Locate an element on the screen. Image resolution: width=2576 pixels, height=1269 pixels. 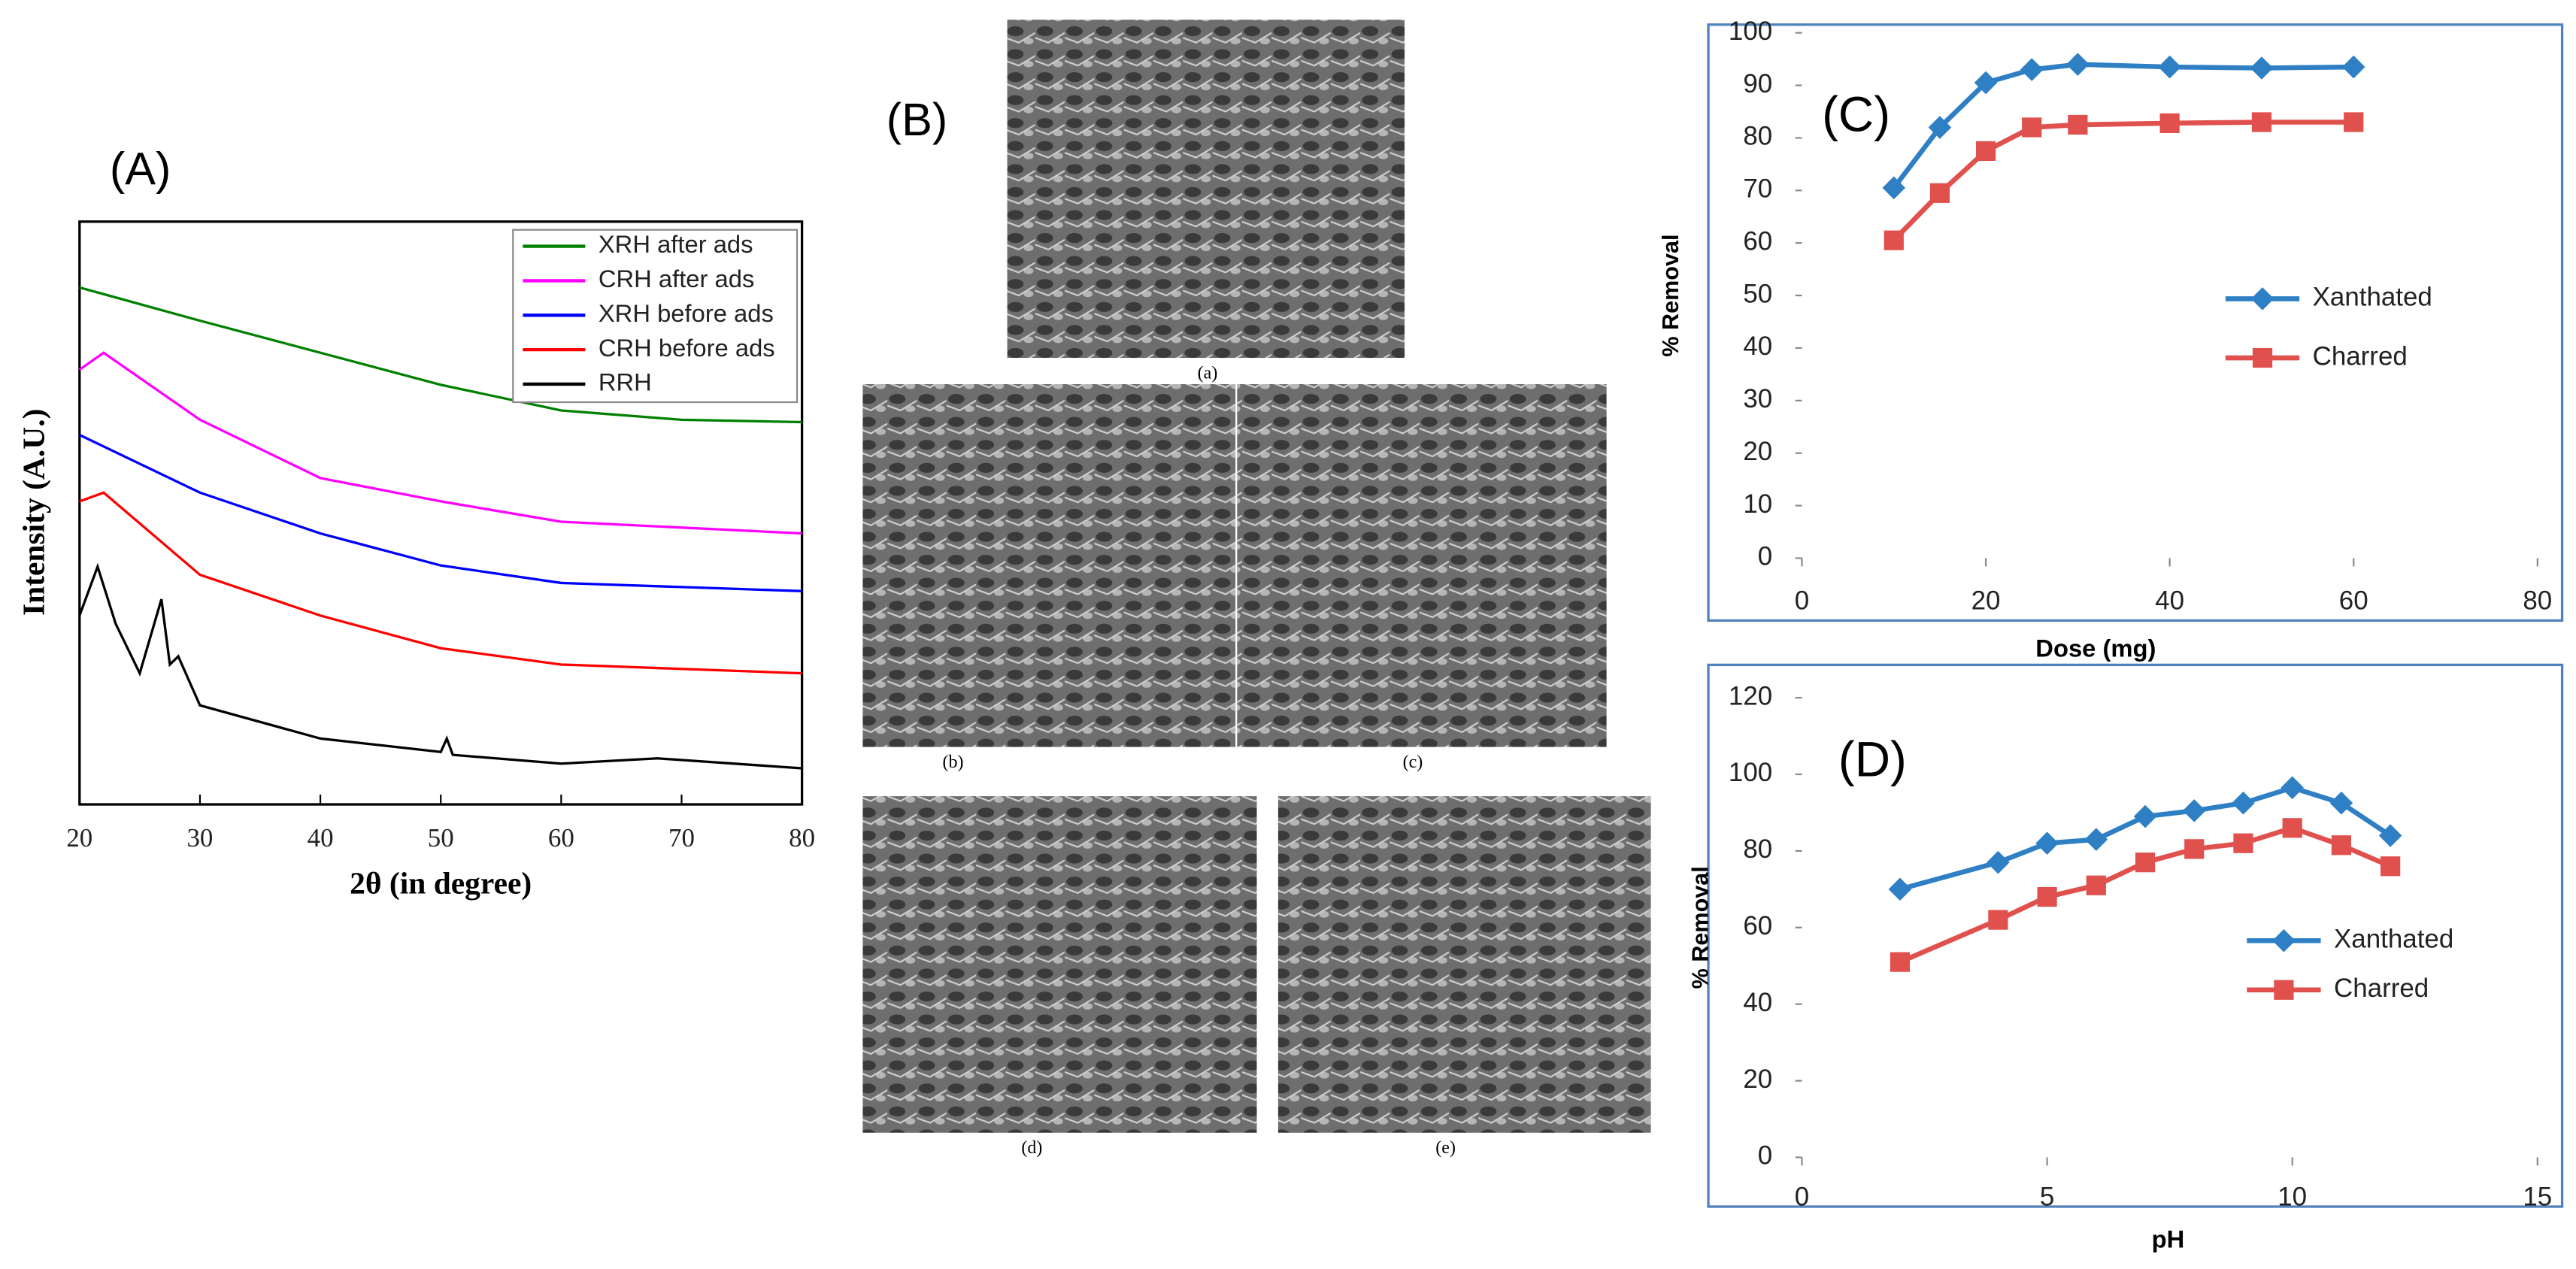
x-tick-label: 70 is located at coordinates (681, 838).